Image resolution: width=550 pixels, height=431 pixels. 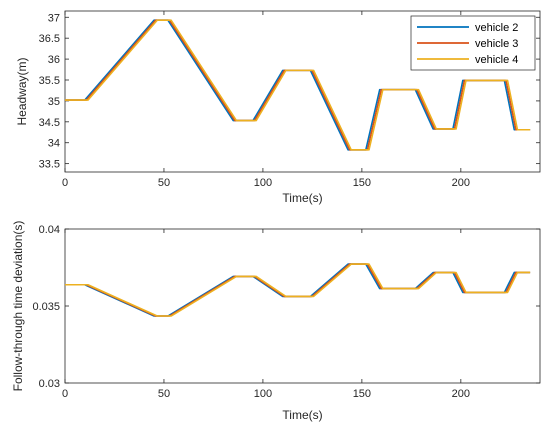 I want to click on y-tick-label: 36.5, so click(x=49, y=39).